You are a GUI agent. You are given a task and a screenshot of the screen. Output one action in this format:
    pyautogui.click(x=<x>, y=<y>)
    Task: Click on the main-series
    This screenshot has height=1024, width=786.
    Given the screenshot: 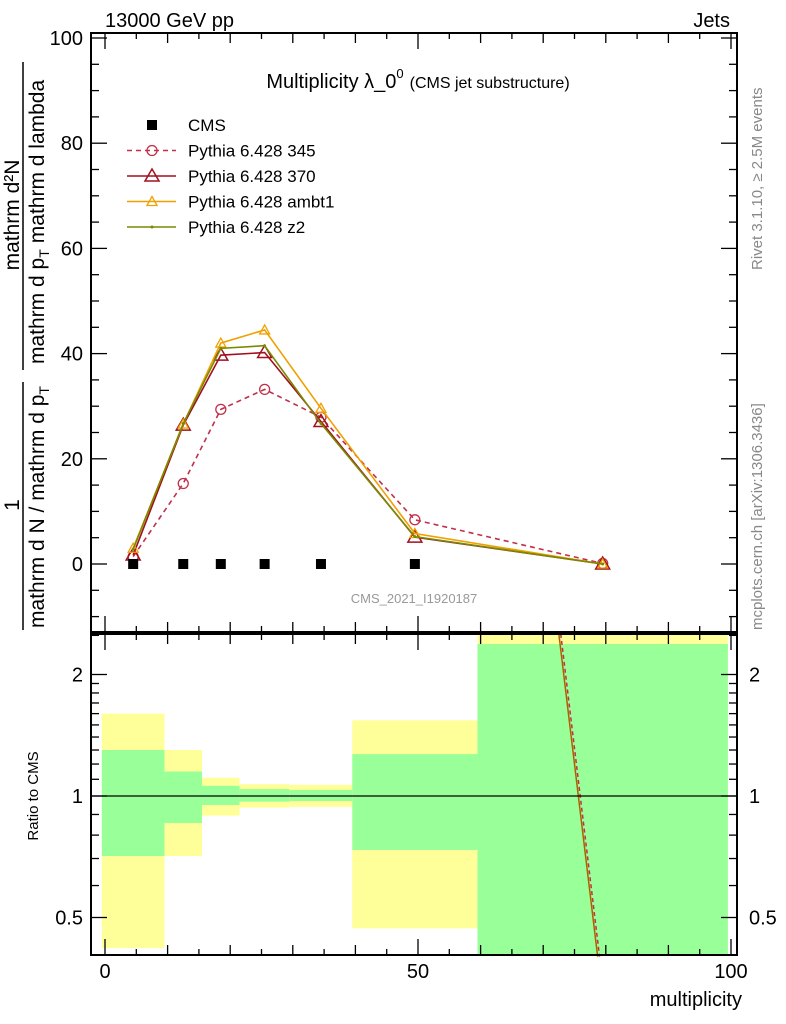 What is the action you would take?
    pyautogui.click(x=367, y=446)
    